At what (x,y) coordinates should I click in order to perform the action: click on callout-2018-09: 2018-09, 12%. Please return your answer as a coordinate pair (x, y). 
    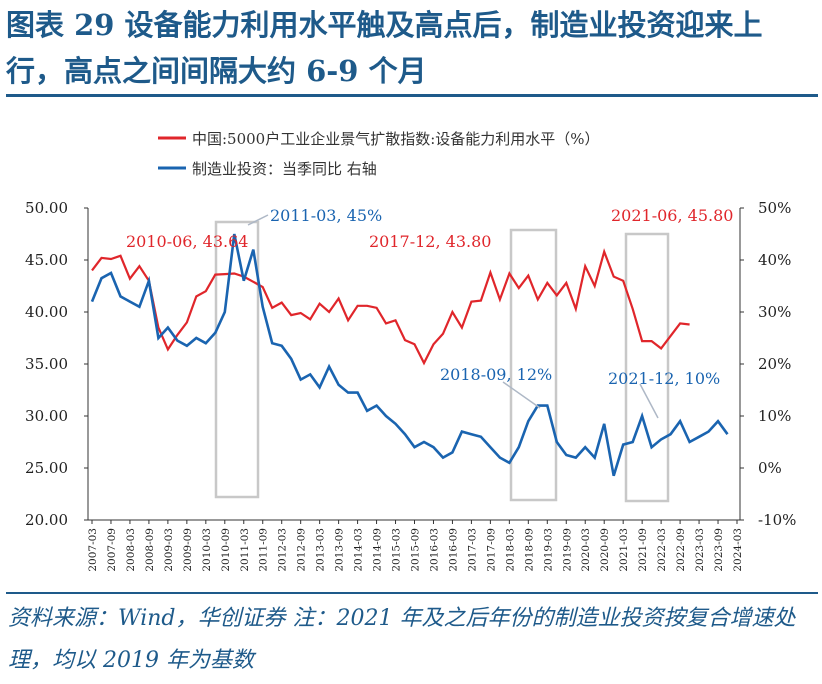
    Looking at the image, I should click on (496, 374).